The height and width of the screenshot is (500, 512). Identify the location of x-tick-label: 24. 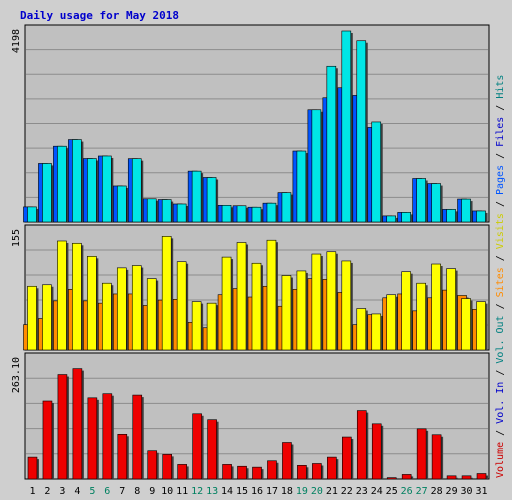
(377, 491).